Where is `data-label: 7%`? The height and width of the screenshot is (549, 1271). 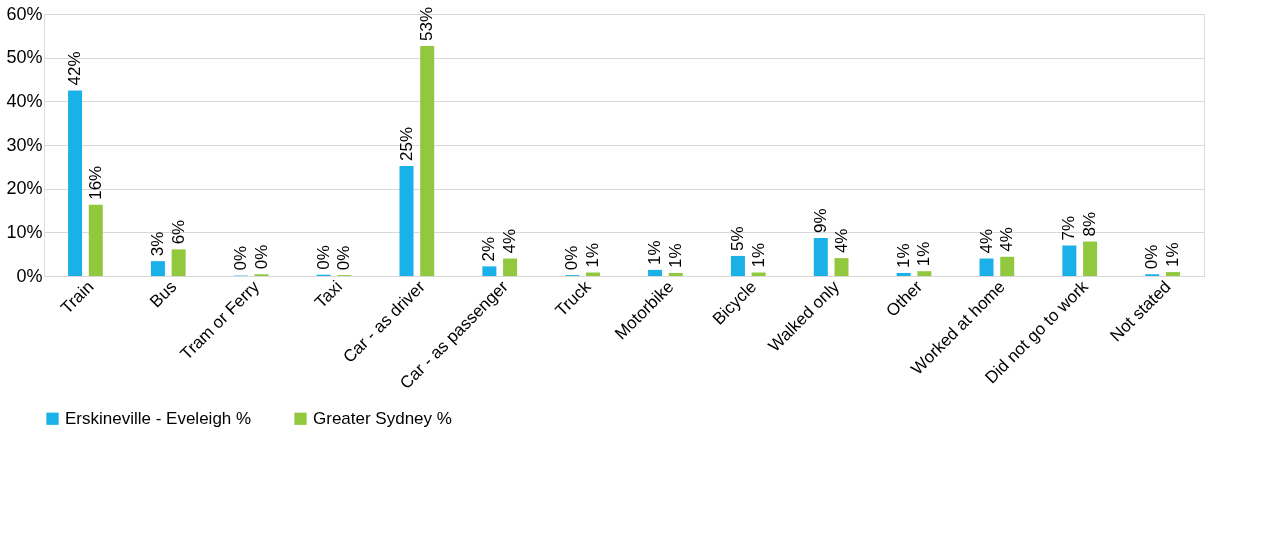
data-label: 7% is located at coordinates (1069, 228).